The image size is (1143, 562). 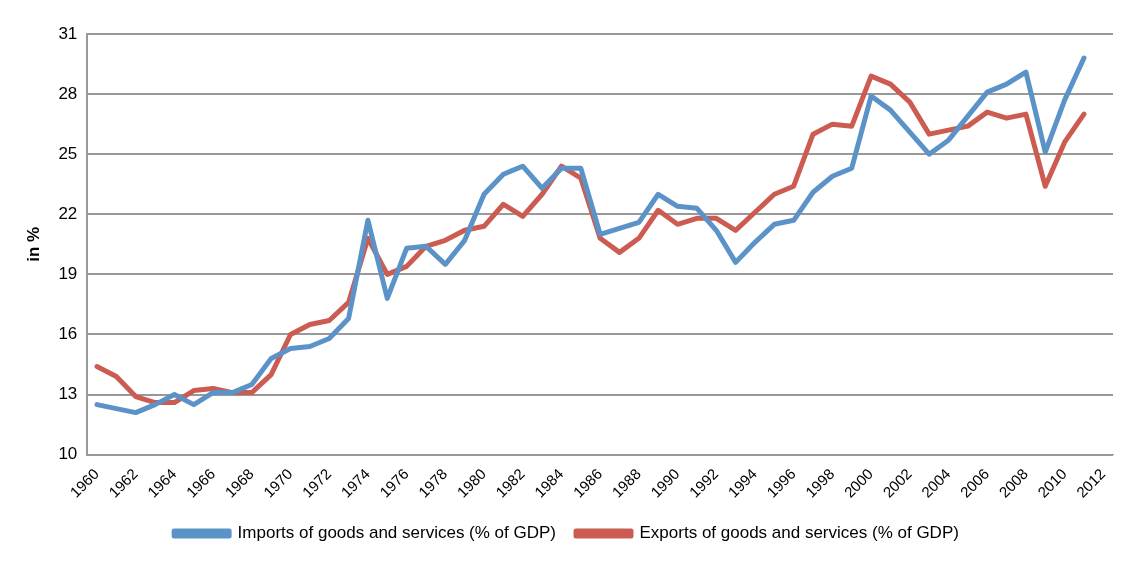 I want to click on y-tick-label: 31, so click(x=68, y=33).